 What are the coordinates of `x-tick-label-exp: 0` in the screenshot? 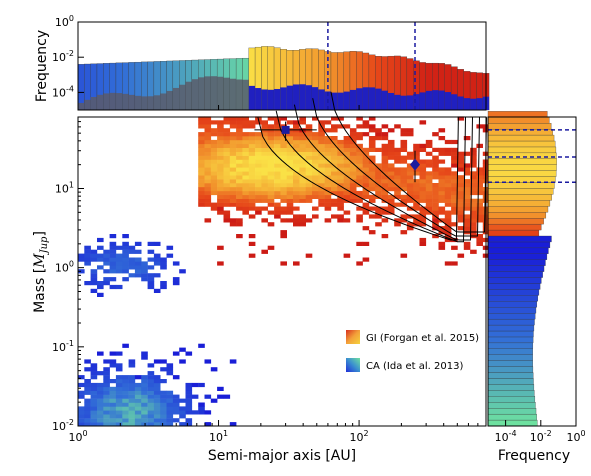 It's located at (84, 433).